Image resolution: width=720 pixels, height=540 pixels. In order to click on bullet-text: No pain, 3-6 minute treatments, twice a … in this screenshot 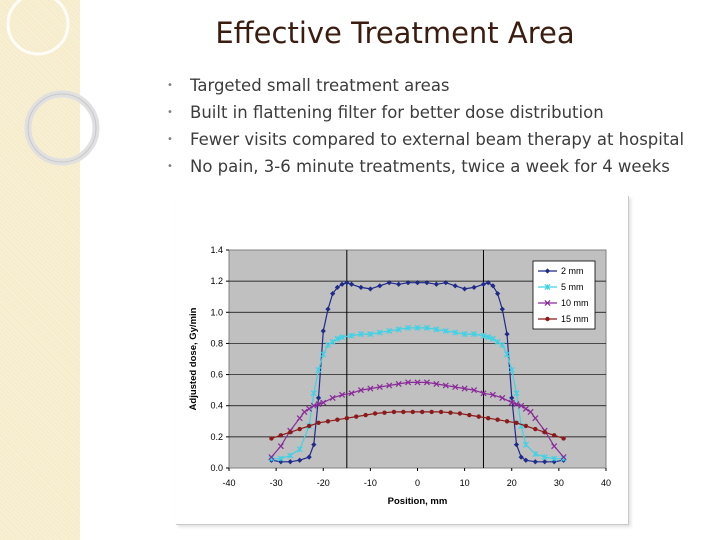, I will do `click(430, 166)`.